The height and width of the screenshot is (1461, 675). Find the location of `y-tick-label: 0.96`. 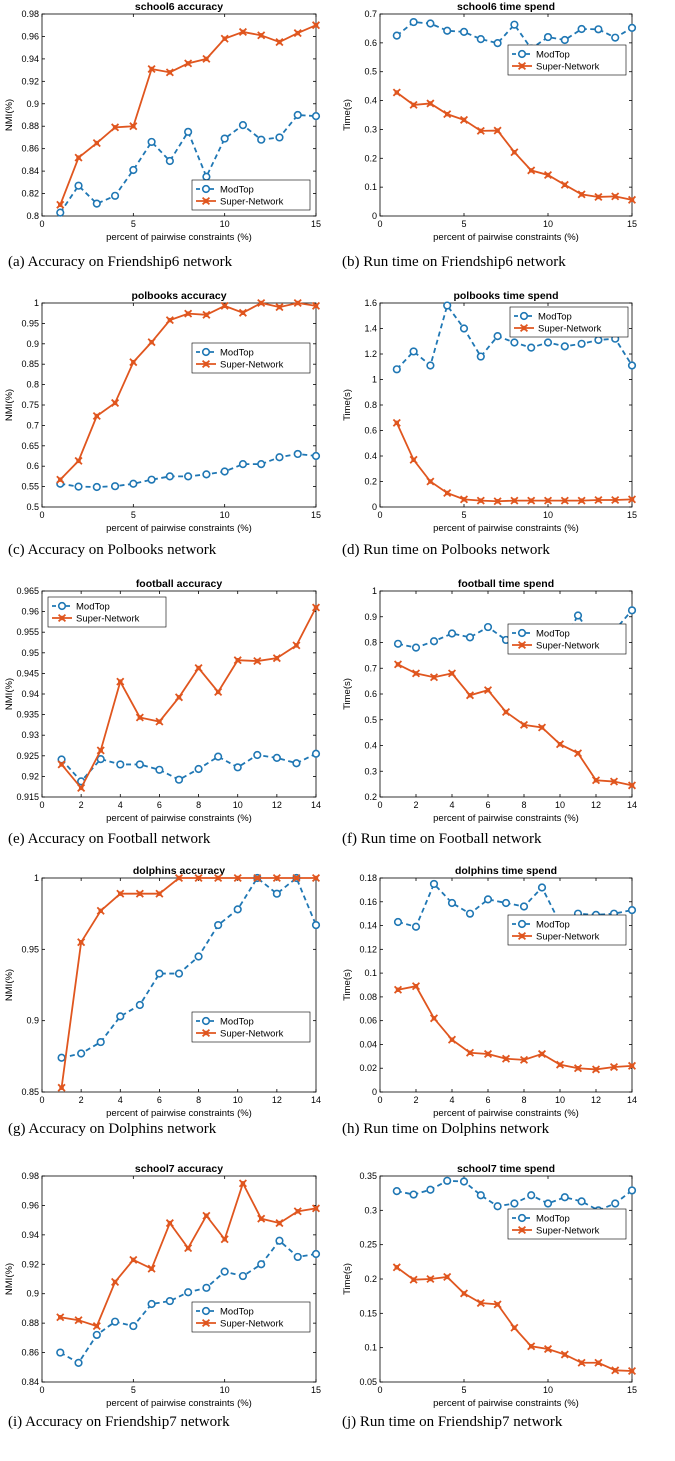

y-tick-label: 0.96 is located at coordinates (30, 36).